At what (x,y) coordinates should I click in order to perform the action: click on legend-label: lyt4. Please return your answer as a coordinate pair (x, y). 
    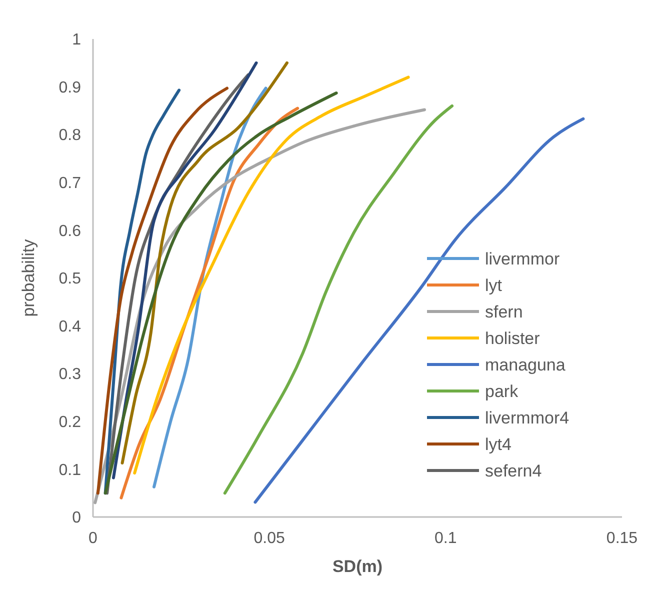
    Looking at the image, I should click on (498, 444).